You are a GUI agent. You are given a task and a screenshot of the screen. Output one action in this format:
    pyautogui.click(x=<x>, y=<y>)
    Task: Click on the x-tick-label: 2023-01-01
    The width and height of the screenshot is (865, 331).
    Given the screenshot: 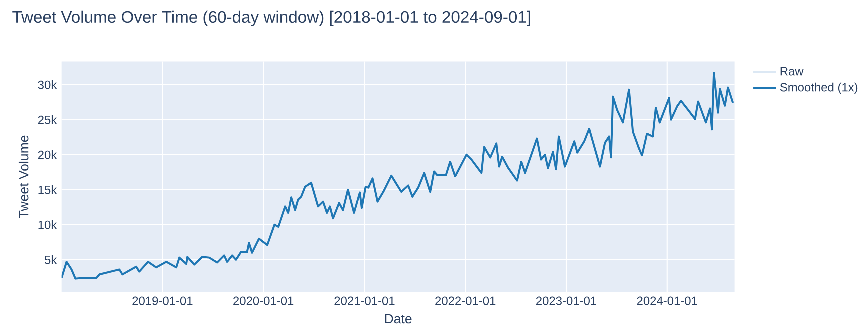 What is the action you would take?
    pyautogui.click(x=566, y=301)
    